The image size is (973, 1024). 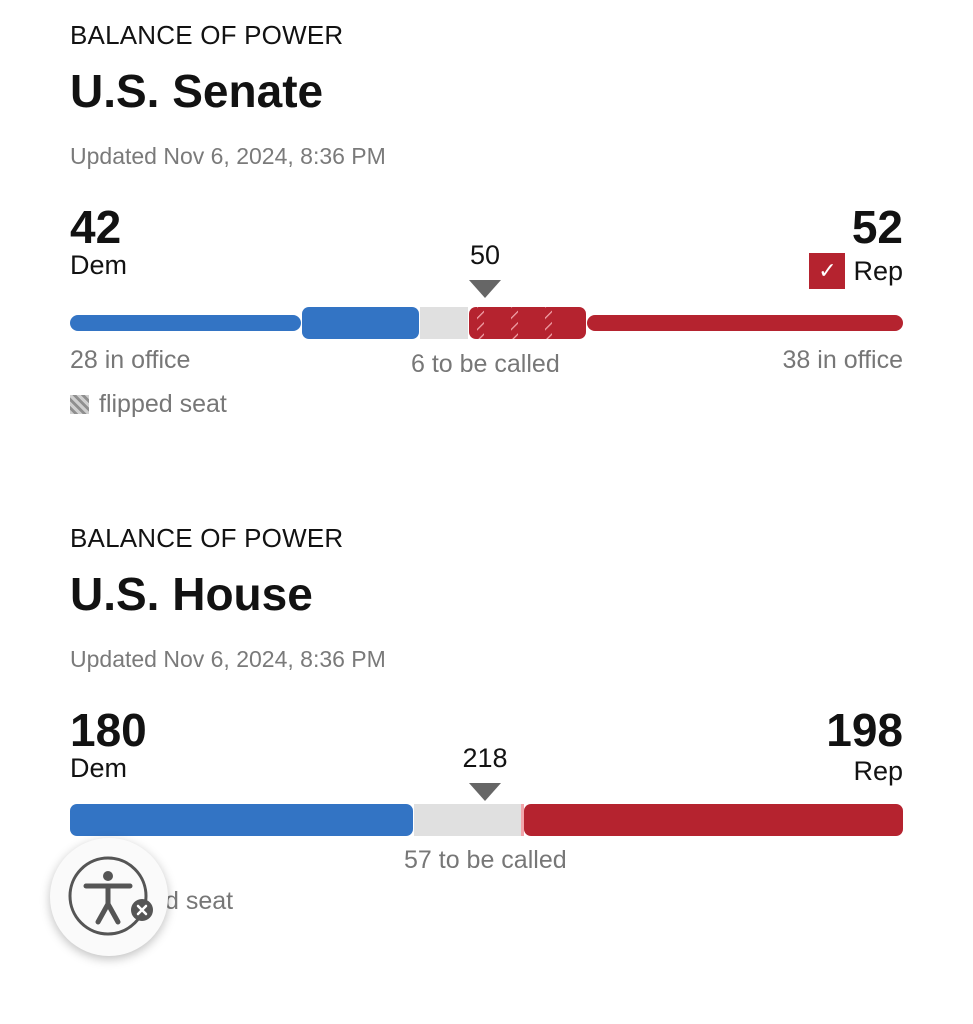 I want to click on senate-rep-in-office: 38 in office, so click(x=842, y=360).